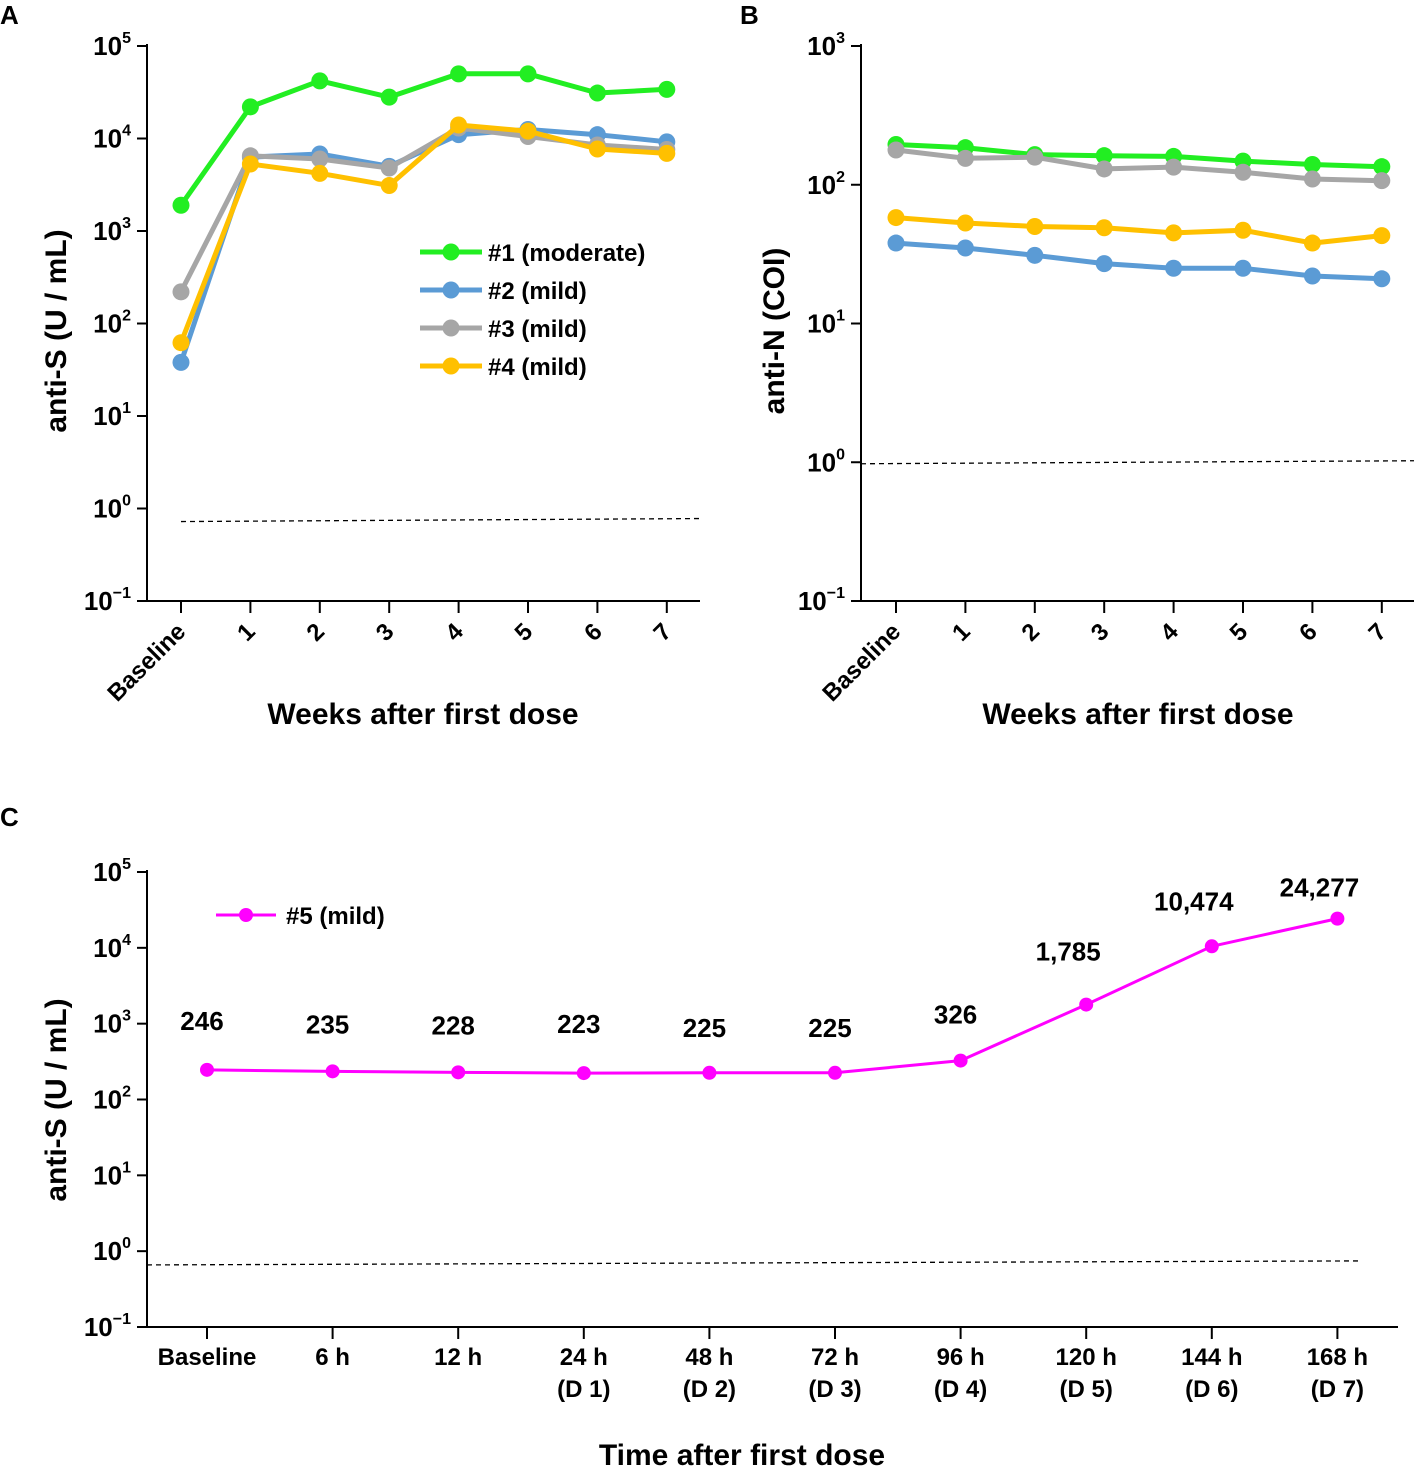  Describe the element at coordinates (709, 1357) in the screenshot. I see `x-tick-label: 48 h` at that location.